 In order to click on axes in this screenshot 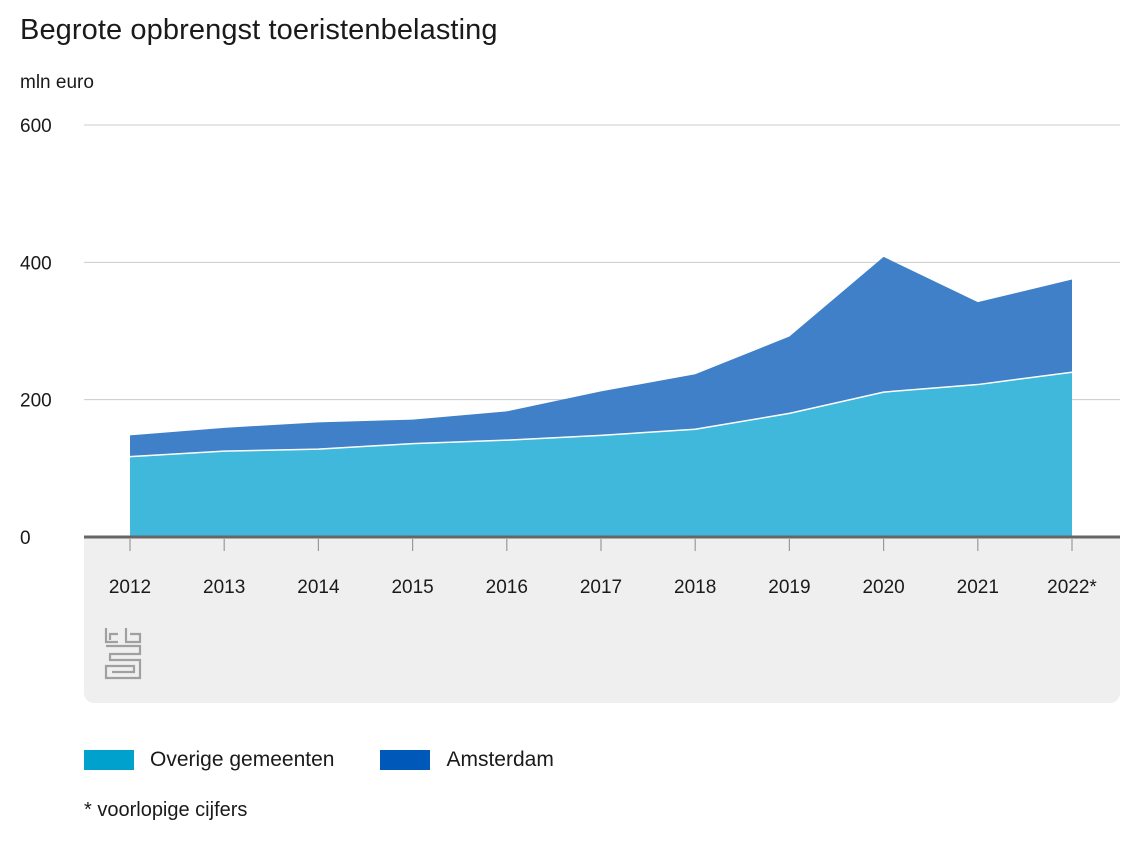, I will do `click(602, 543)`.